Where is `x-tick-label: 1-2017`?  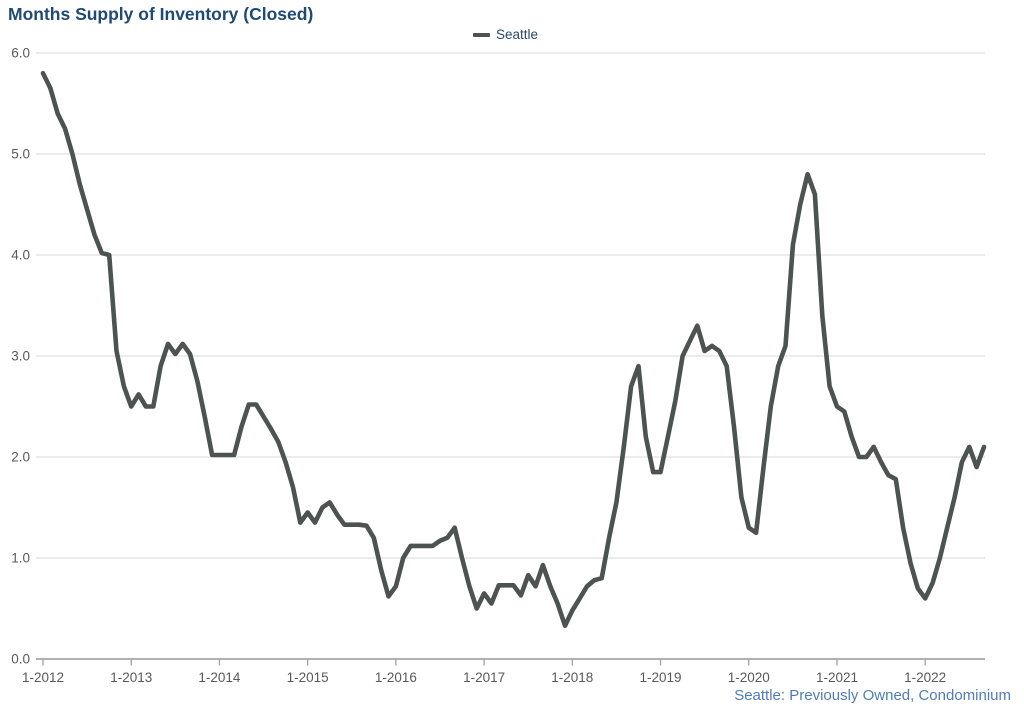
x-tick-label: 1-2017 is located at coordinates (484, 677).